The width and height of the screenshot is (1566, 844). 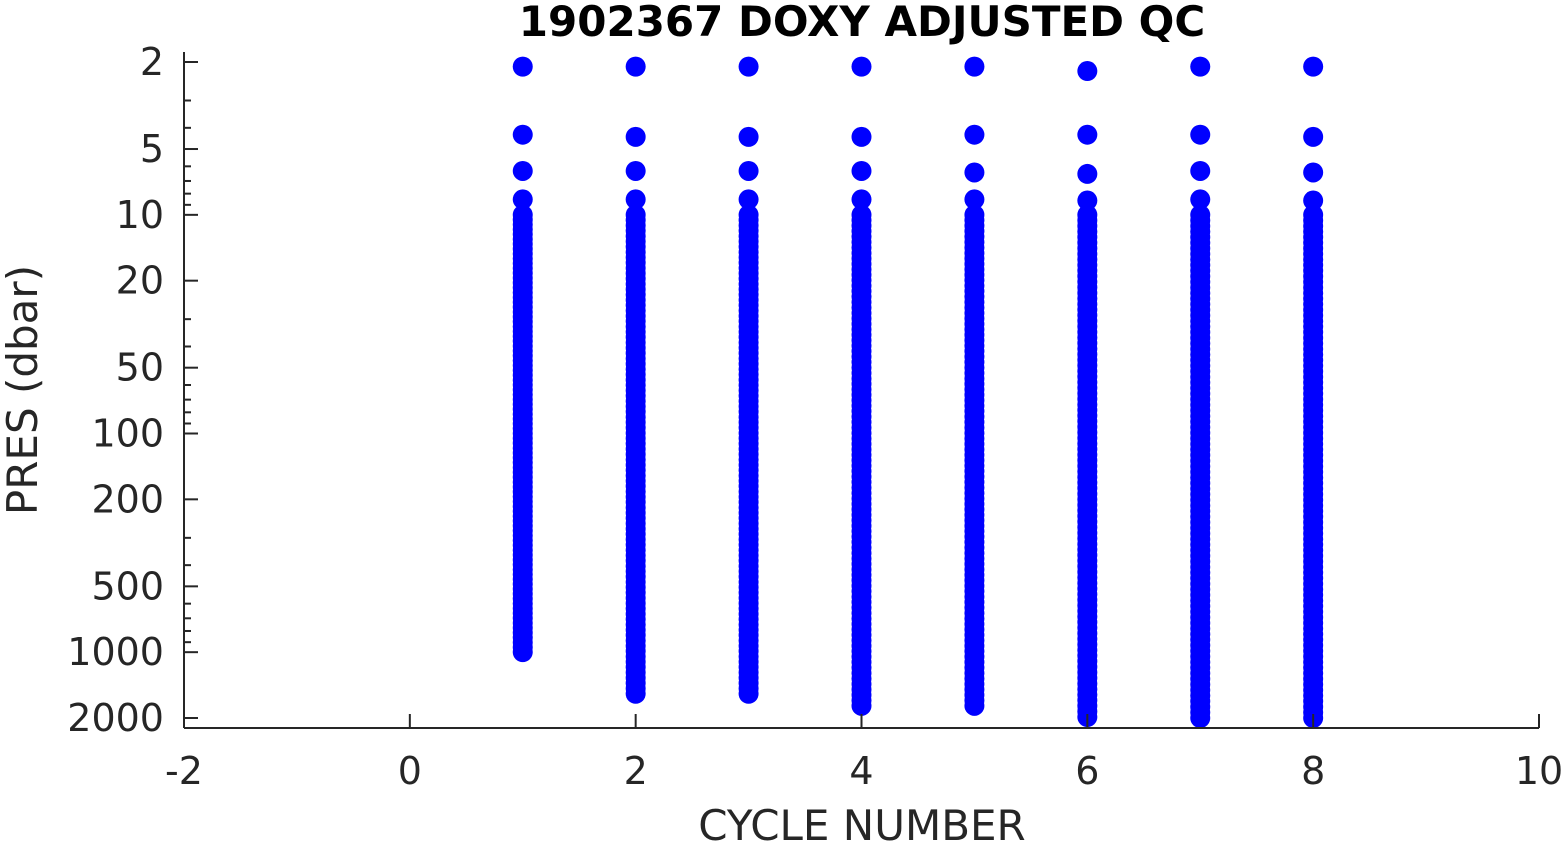 What do you see at coordinates (140, 281) in the screenshot?
I see `y-tick-label: 20` at bounding box center [140, 281].